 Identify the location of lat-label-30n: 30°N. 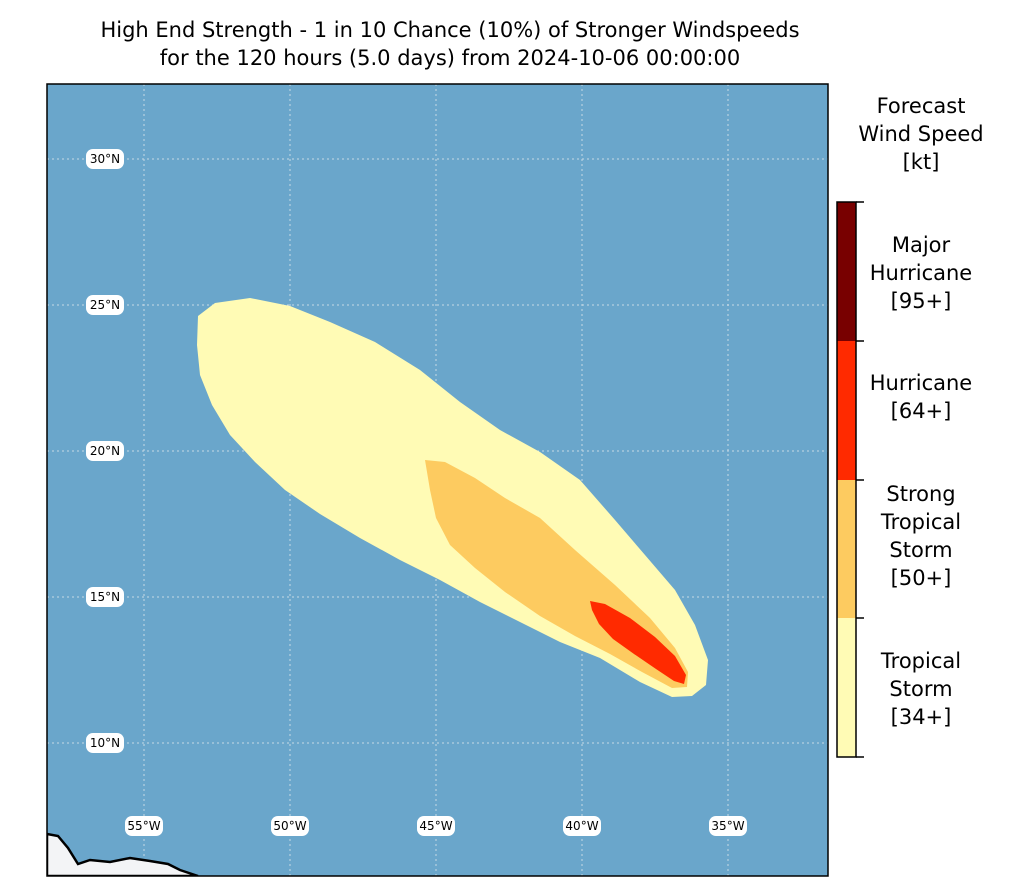
(105, 159).